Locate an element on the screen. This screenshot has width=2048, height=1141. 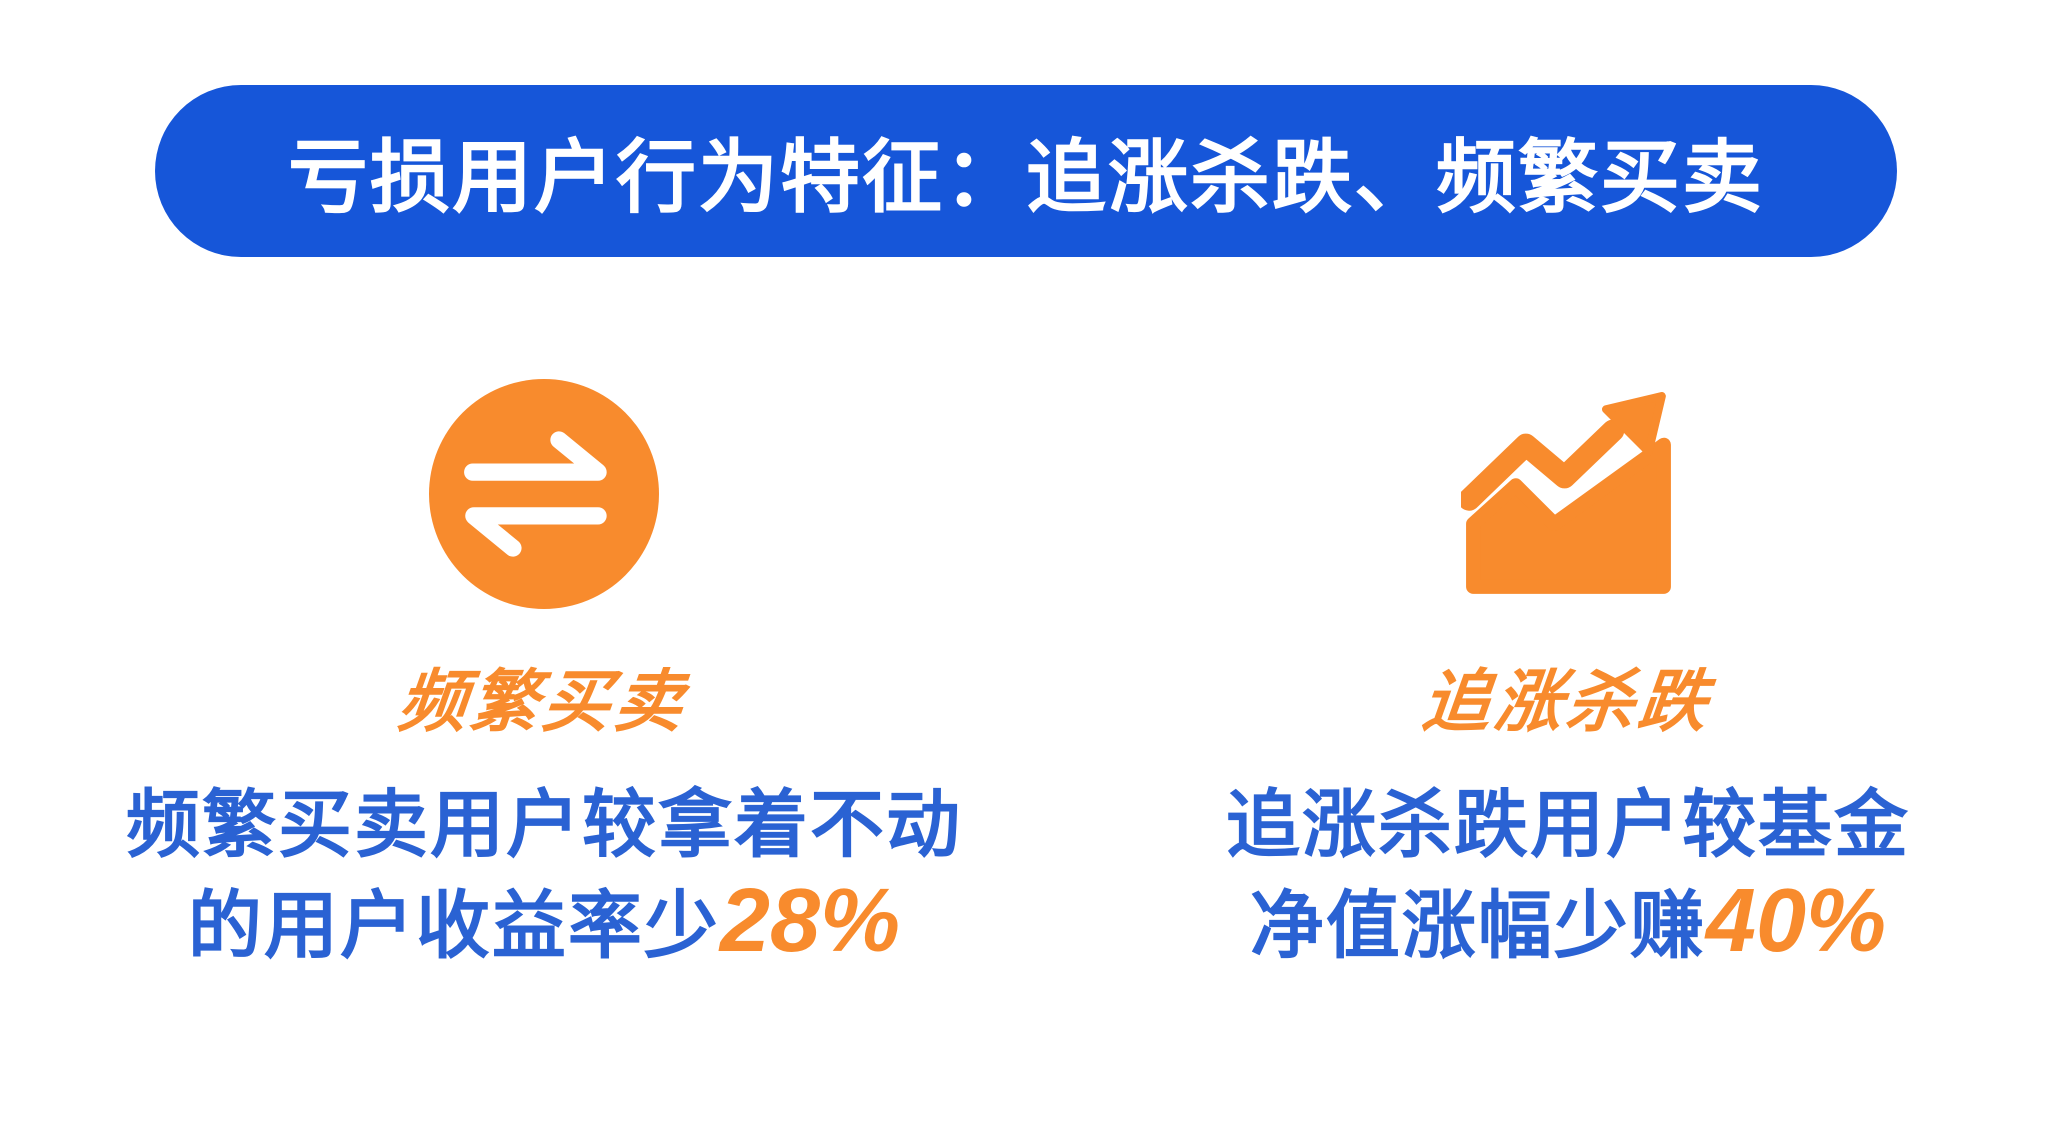
description-line1: 频繁买卖用户较拿着不动 is located at coordinates (544, 824).